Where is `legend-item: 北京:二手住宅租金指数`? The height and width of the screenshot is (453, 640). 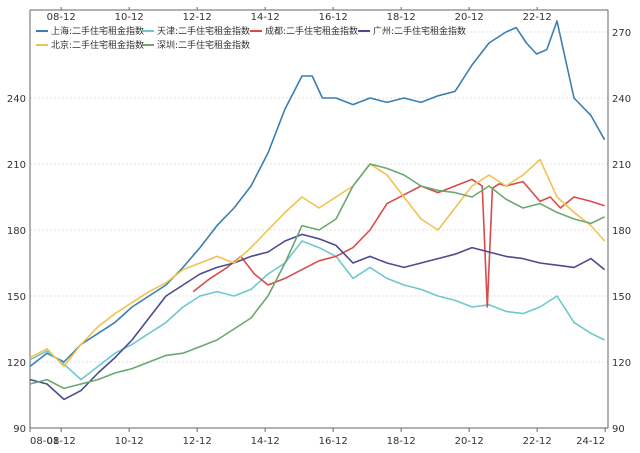 legend-item: 北京:二手住宅租金指数 is located at coordinates (90, 45).